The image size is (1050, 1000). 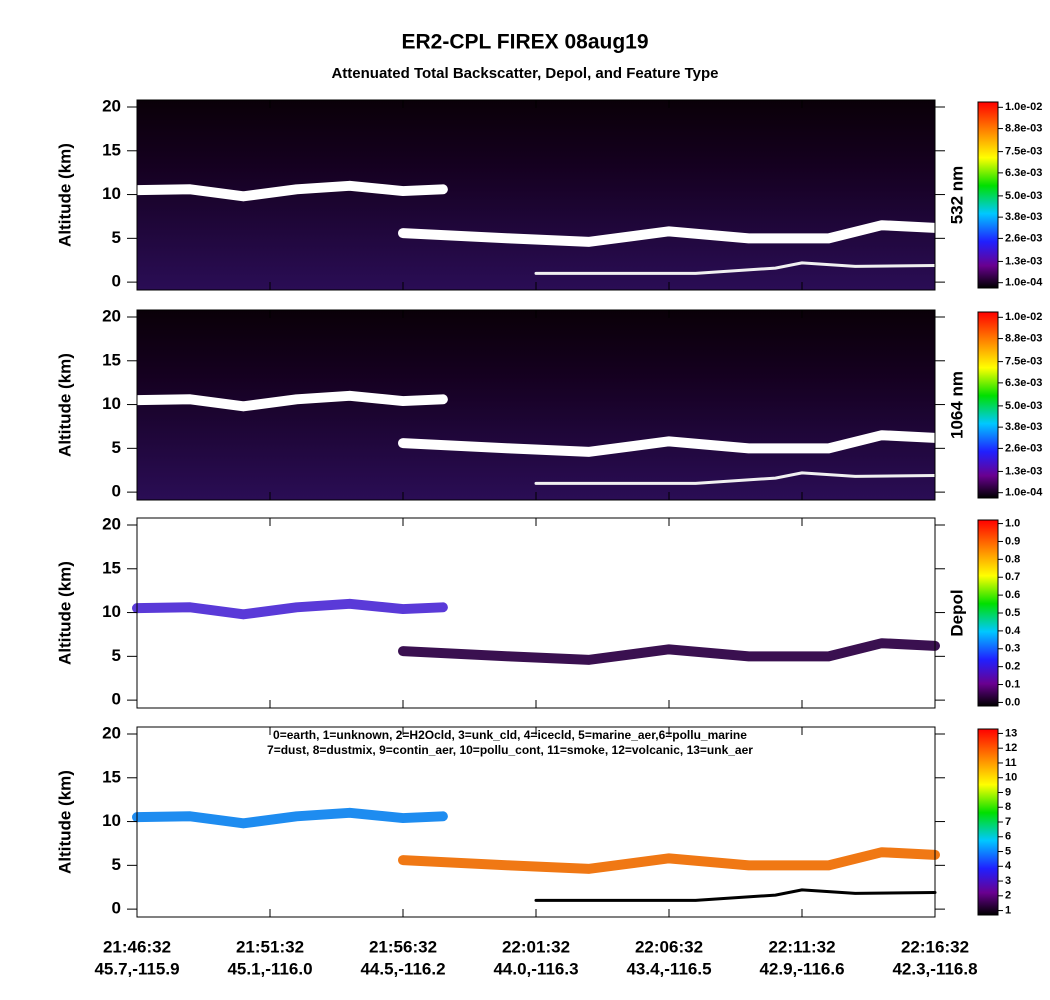 I want to click on colorbar-tick-label: 13, so click(x=1011, y=733).